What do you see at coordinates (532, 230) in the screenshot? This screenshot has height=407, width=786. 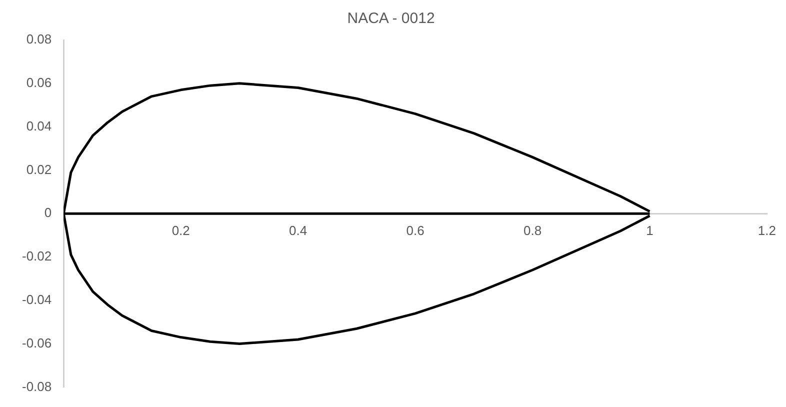 I see `x-tick-label: 0.8` at bounding box center [532, 230].